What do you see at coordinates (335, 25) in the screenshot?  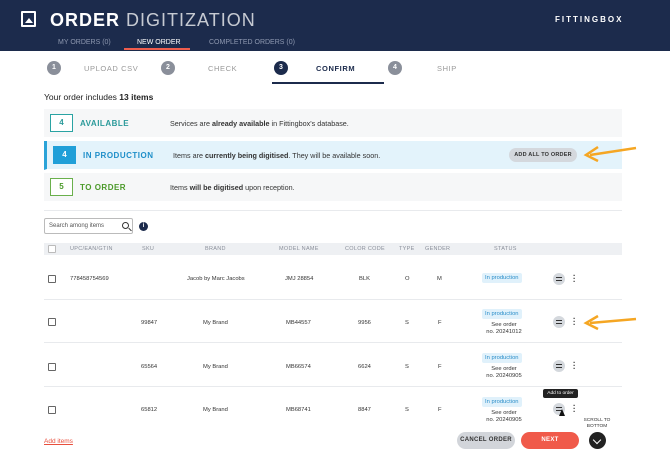 I see `app-header: ORDER DIGITIZATION FITTINGBOX` at bounding box center [335, 25].